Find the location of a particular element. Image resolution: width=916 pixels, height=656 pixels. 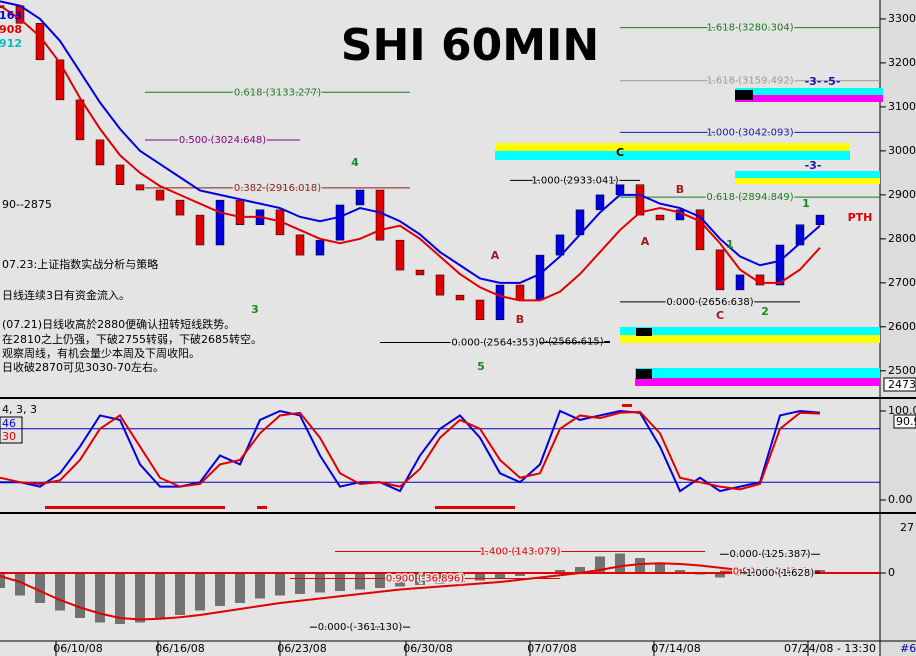

legend-value: 3.908 is located at coordinates (11, 29).